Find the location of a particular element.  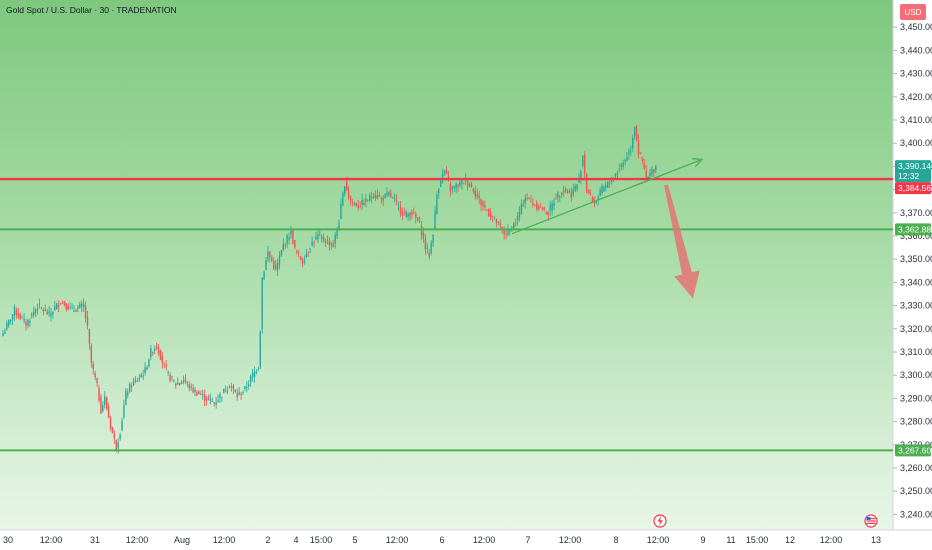

y-tick-label: 3,310.00 is located at coordinates (916, 352).